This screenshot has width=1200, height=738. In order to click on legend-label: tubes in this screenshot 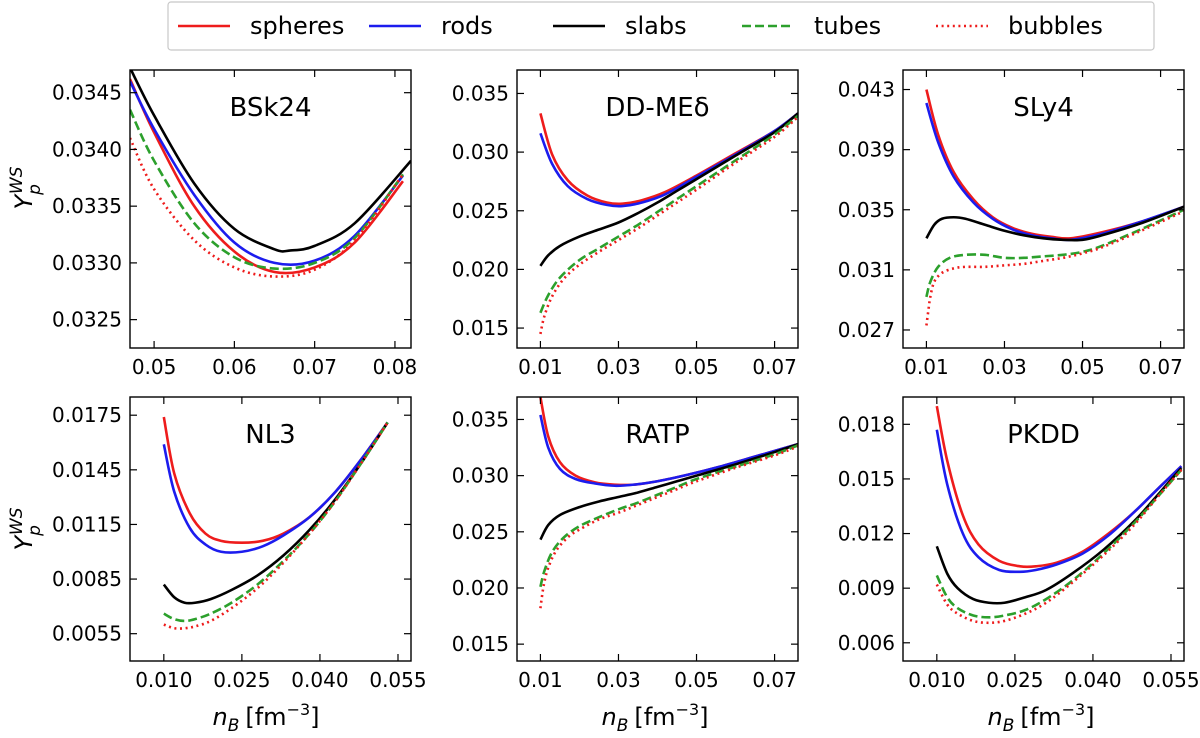, I will do `click(847, 26)`.